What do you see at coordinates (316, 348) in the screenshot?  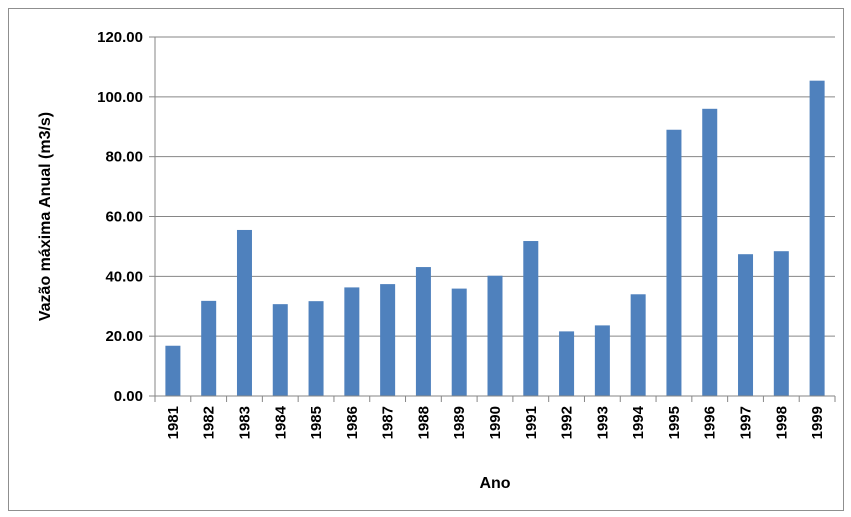 I see `bar-1985` at bounding box center [316, 348].